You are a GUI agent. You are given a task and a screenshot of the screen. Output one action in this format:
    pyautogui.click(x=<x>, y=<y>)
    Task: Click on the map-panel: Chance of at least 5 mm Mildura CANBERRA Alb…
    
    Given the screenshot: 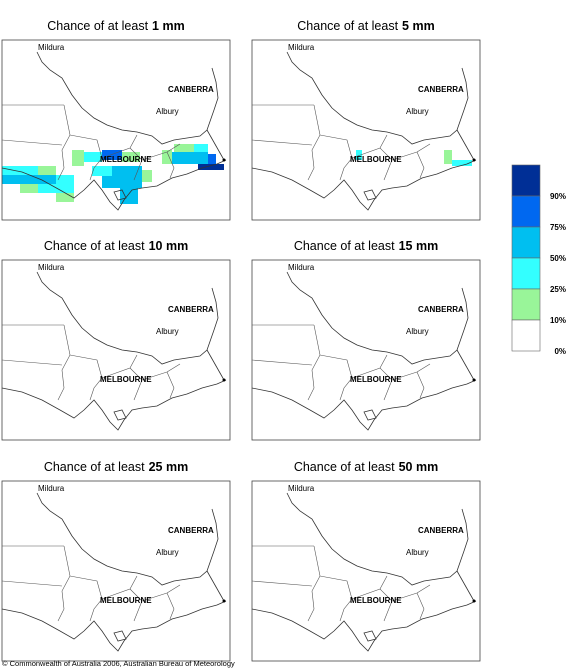 What is the action you would take?
    pyautogui.click(x=366, y=120)
    